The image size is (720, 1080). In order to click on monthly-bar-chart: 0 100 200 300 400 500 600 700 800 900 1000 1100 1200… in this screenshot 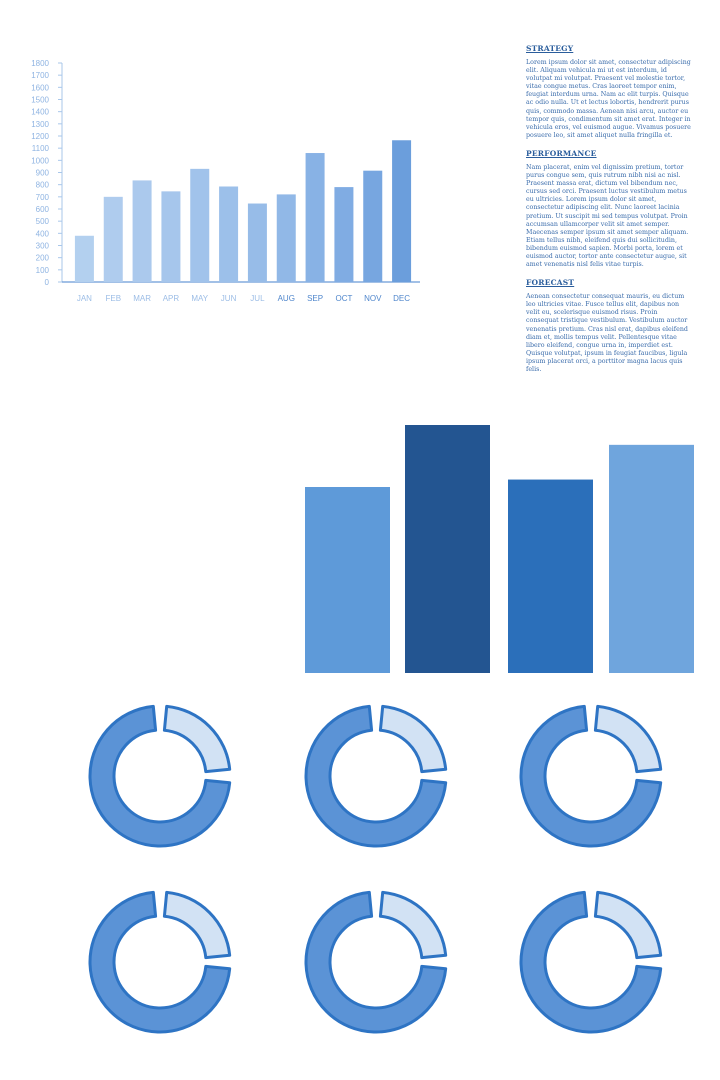, I will do `click(225, 181)`.